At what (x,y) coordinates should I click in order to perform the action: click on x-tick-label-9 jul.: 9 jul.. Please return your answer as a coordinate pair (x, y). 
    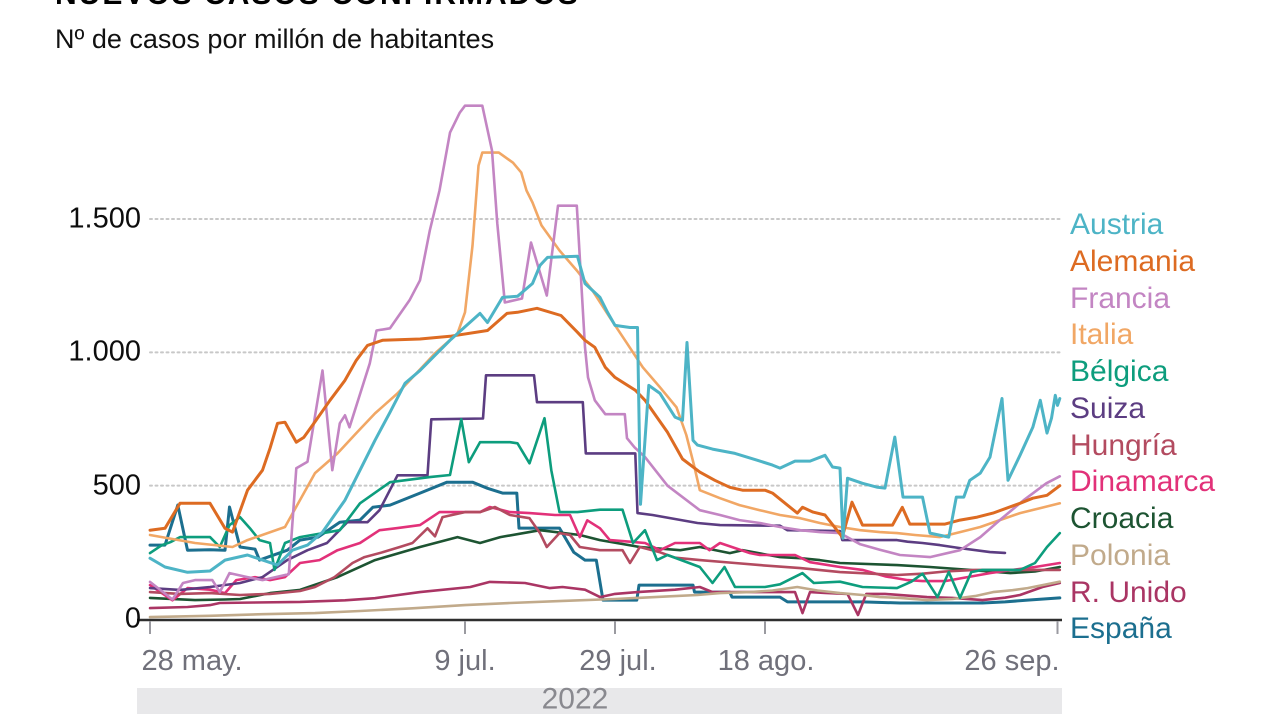
    Looking at the image, I should click on (465, 661).